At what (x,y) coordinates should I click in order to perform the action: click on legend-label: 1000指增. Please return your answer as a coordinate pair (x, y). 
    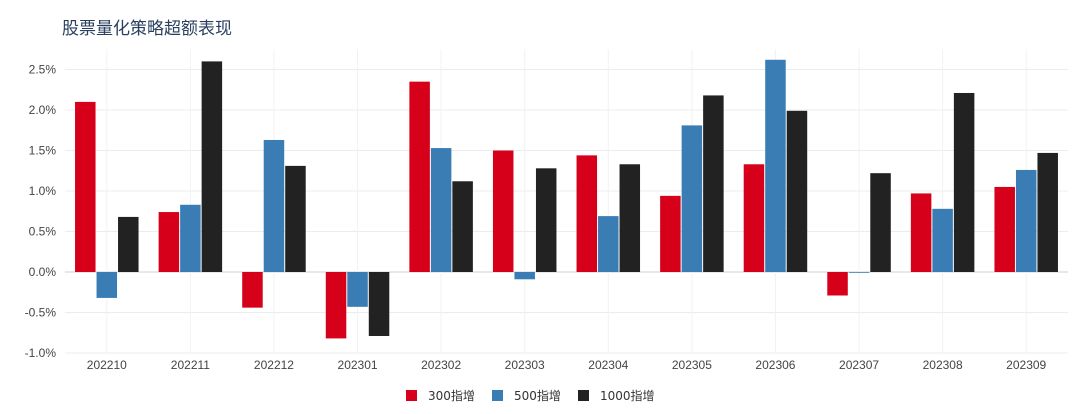
    Looking at the image, I should click on (627, 395).